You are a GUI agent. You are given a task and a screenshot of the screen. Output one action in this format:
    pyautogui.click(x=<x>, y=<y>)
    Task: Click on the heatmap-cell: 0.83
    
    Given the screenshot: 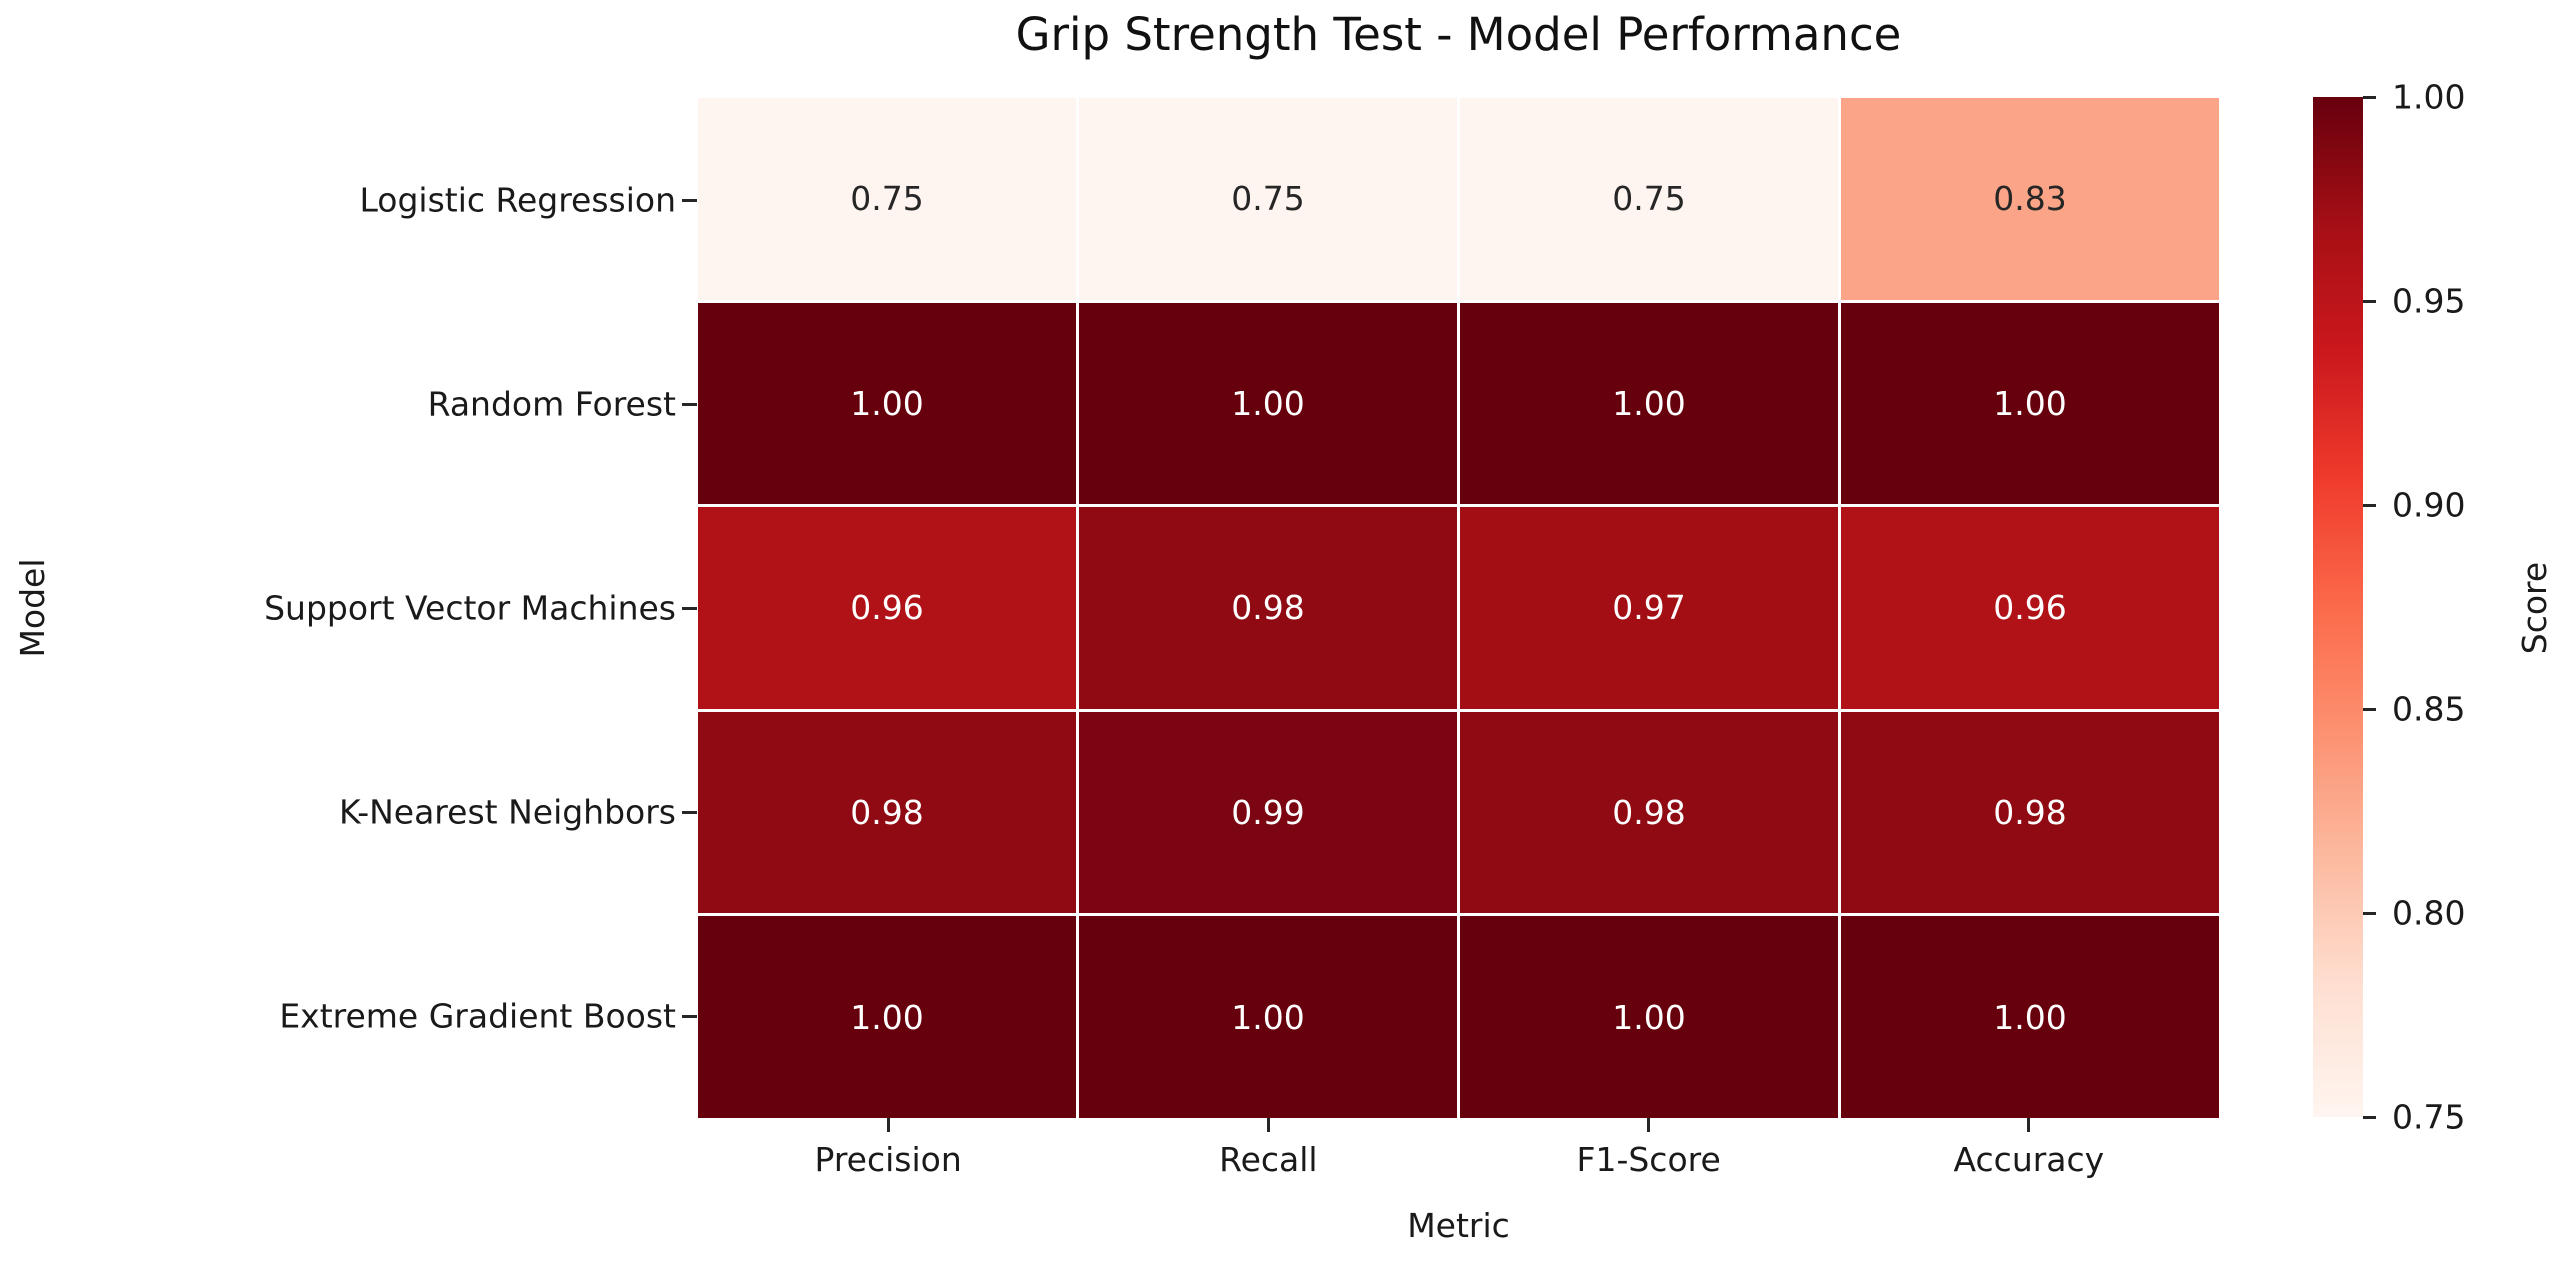 What is the action you would take?
    pyautogui.click(x=2030, y=199)
    